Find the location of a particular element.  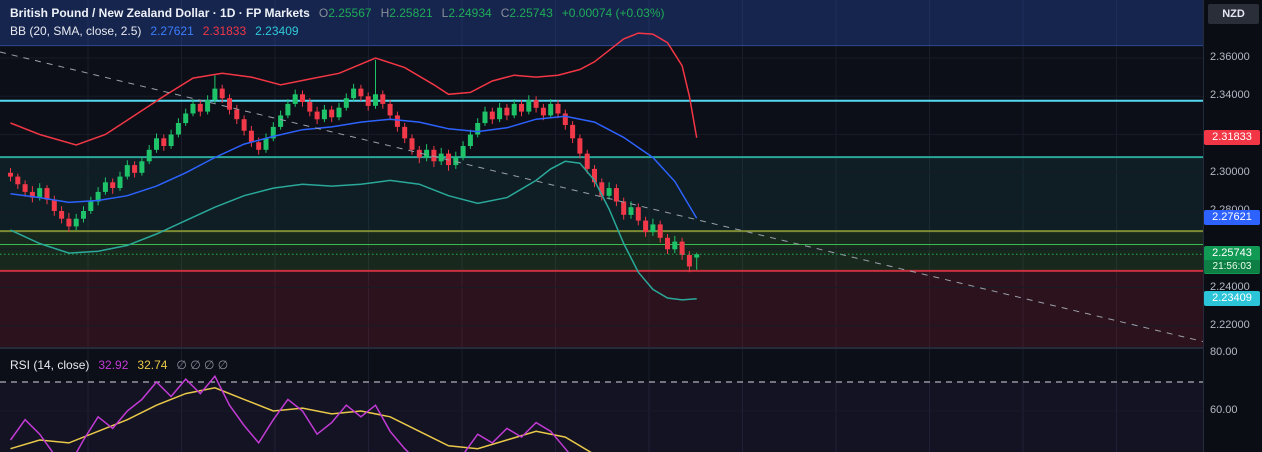

pane-separator is located at coordinates (631, 348).